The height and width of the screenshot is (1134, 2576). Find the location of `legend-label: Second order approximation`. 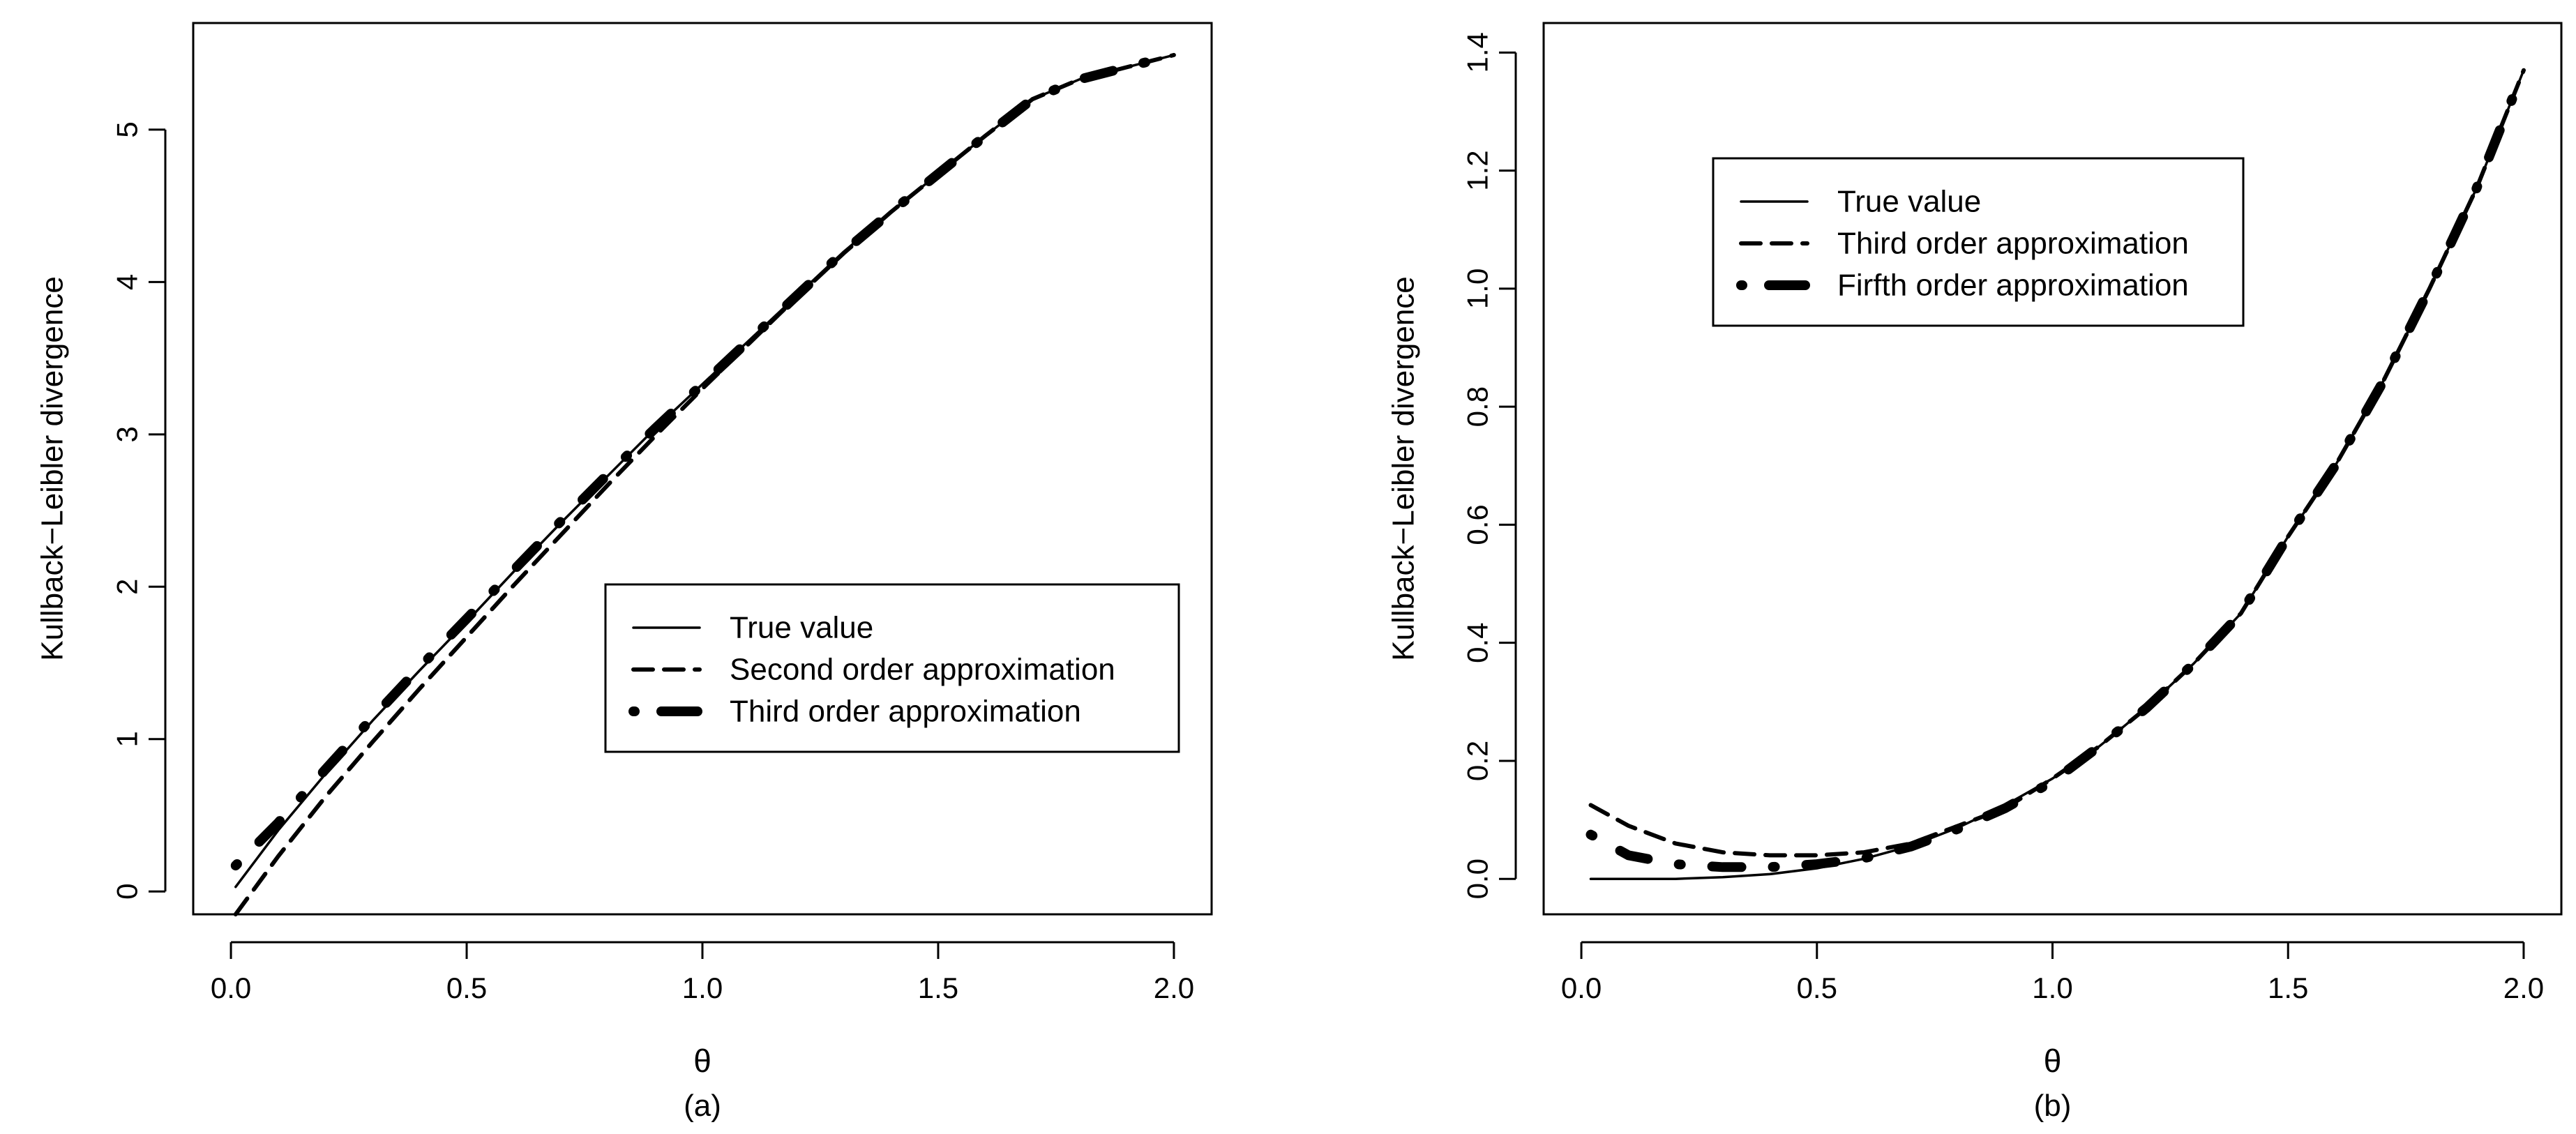

legend-label: Second order approximation is located at coordinates (922, 670).